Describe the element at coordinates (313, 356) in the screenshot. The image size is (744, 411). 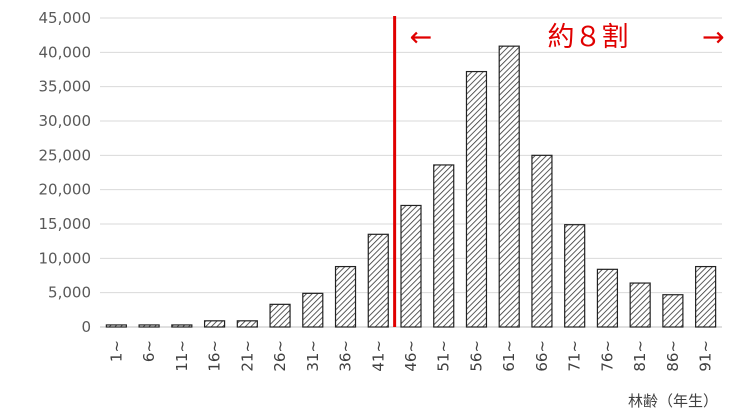
I see `x-tick-label: 31~` at that location.